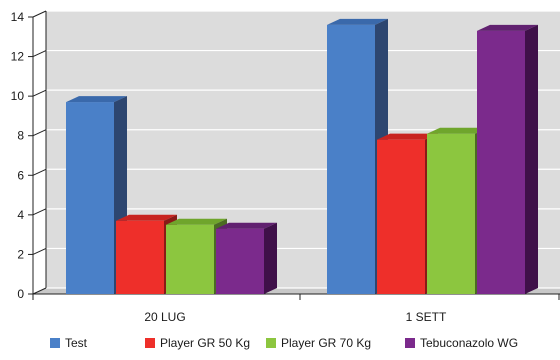 This screenshot has height=360, width=560. I want to click on legend-item-test: Test, so click(68, 343).